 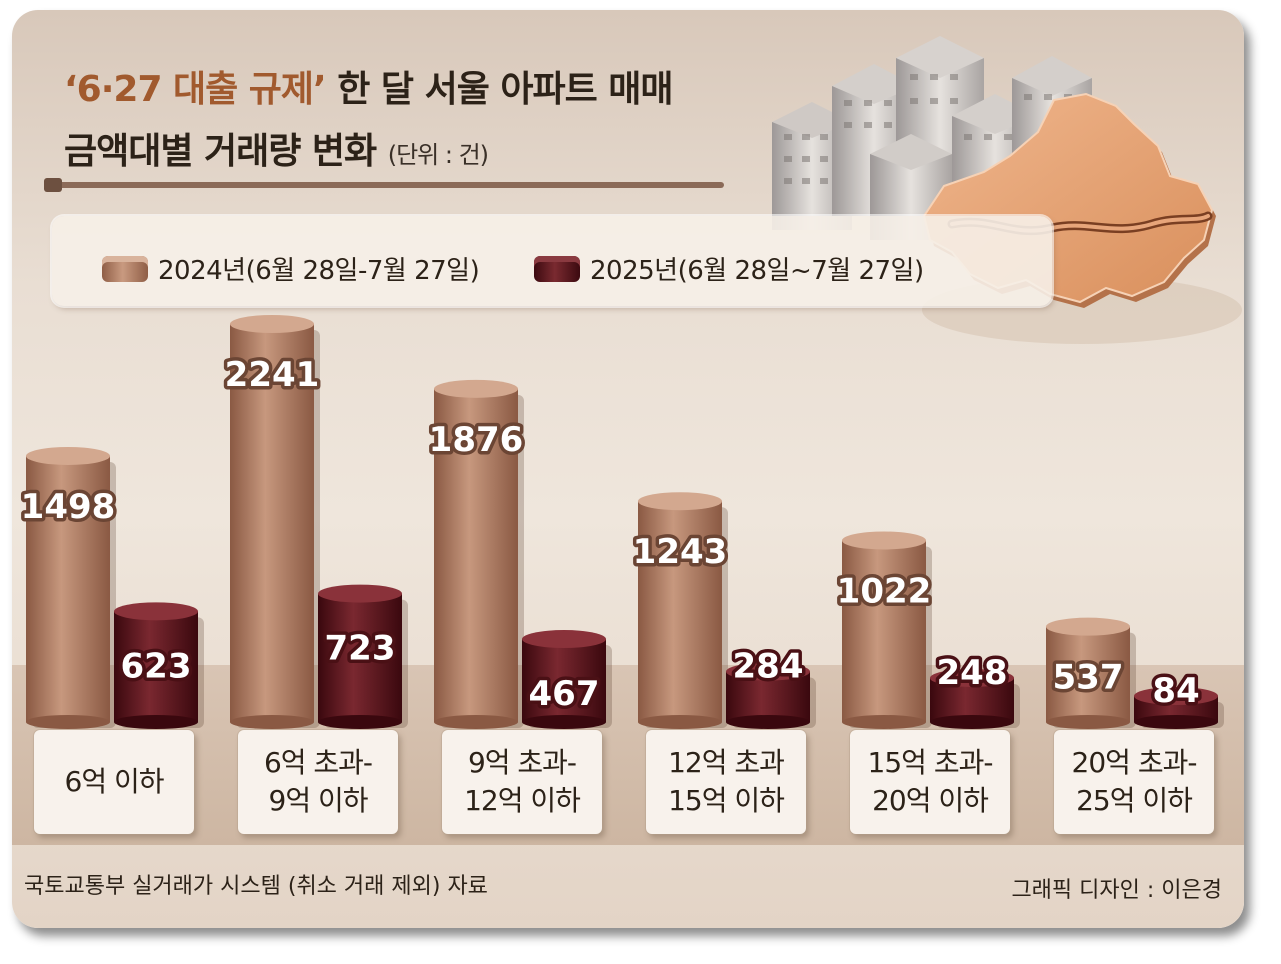 I want to click on value-label-2024-3: 1876, so click(x=476, y=440).